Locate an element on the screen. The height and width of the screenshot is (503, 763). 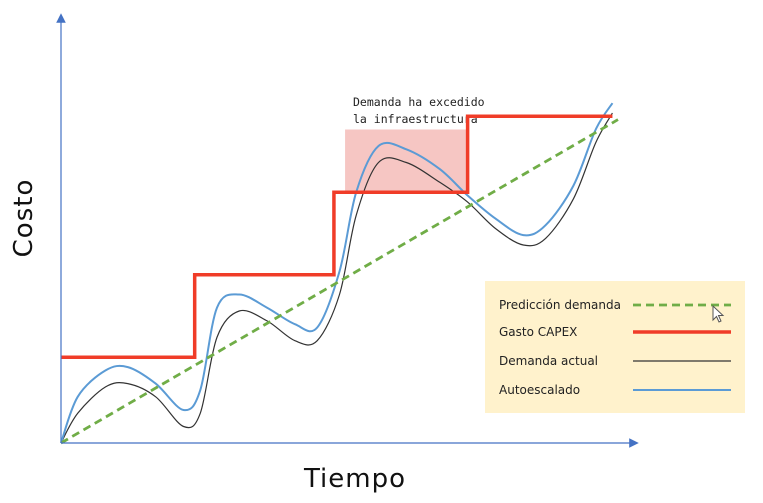
annotation-line-1: Demanda ha excedido is located at coordinates (419, 102).